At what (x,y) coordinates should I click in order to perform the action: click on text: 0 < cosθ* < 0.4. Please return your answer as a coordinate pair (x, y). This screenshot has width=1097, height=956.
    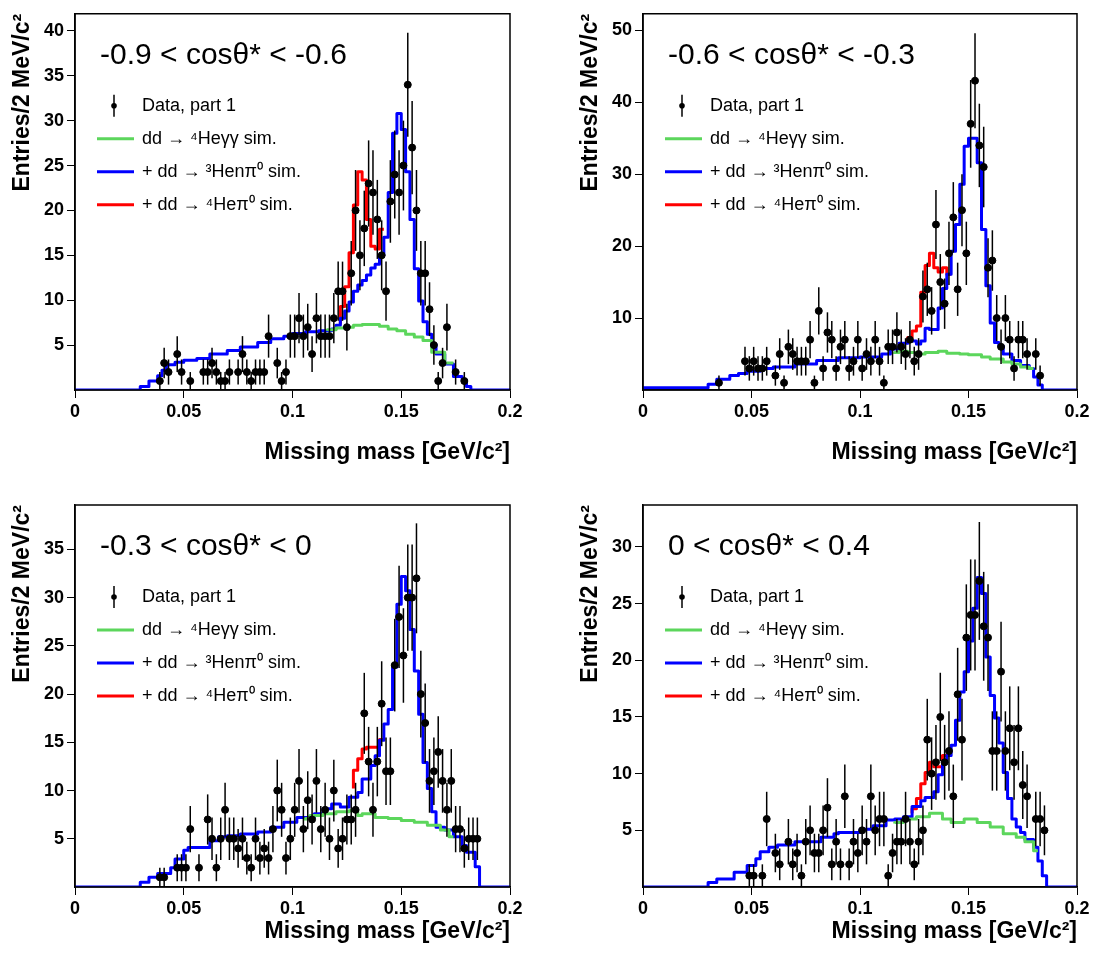
    Looking at the image, I should click on (769, 544).